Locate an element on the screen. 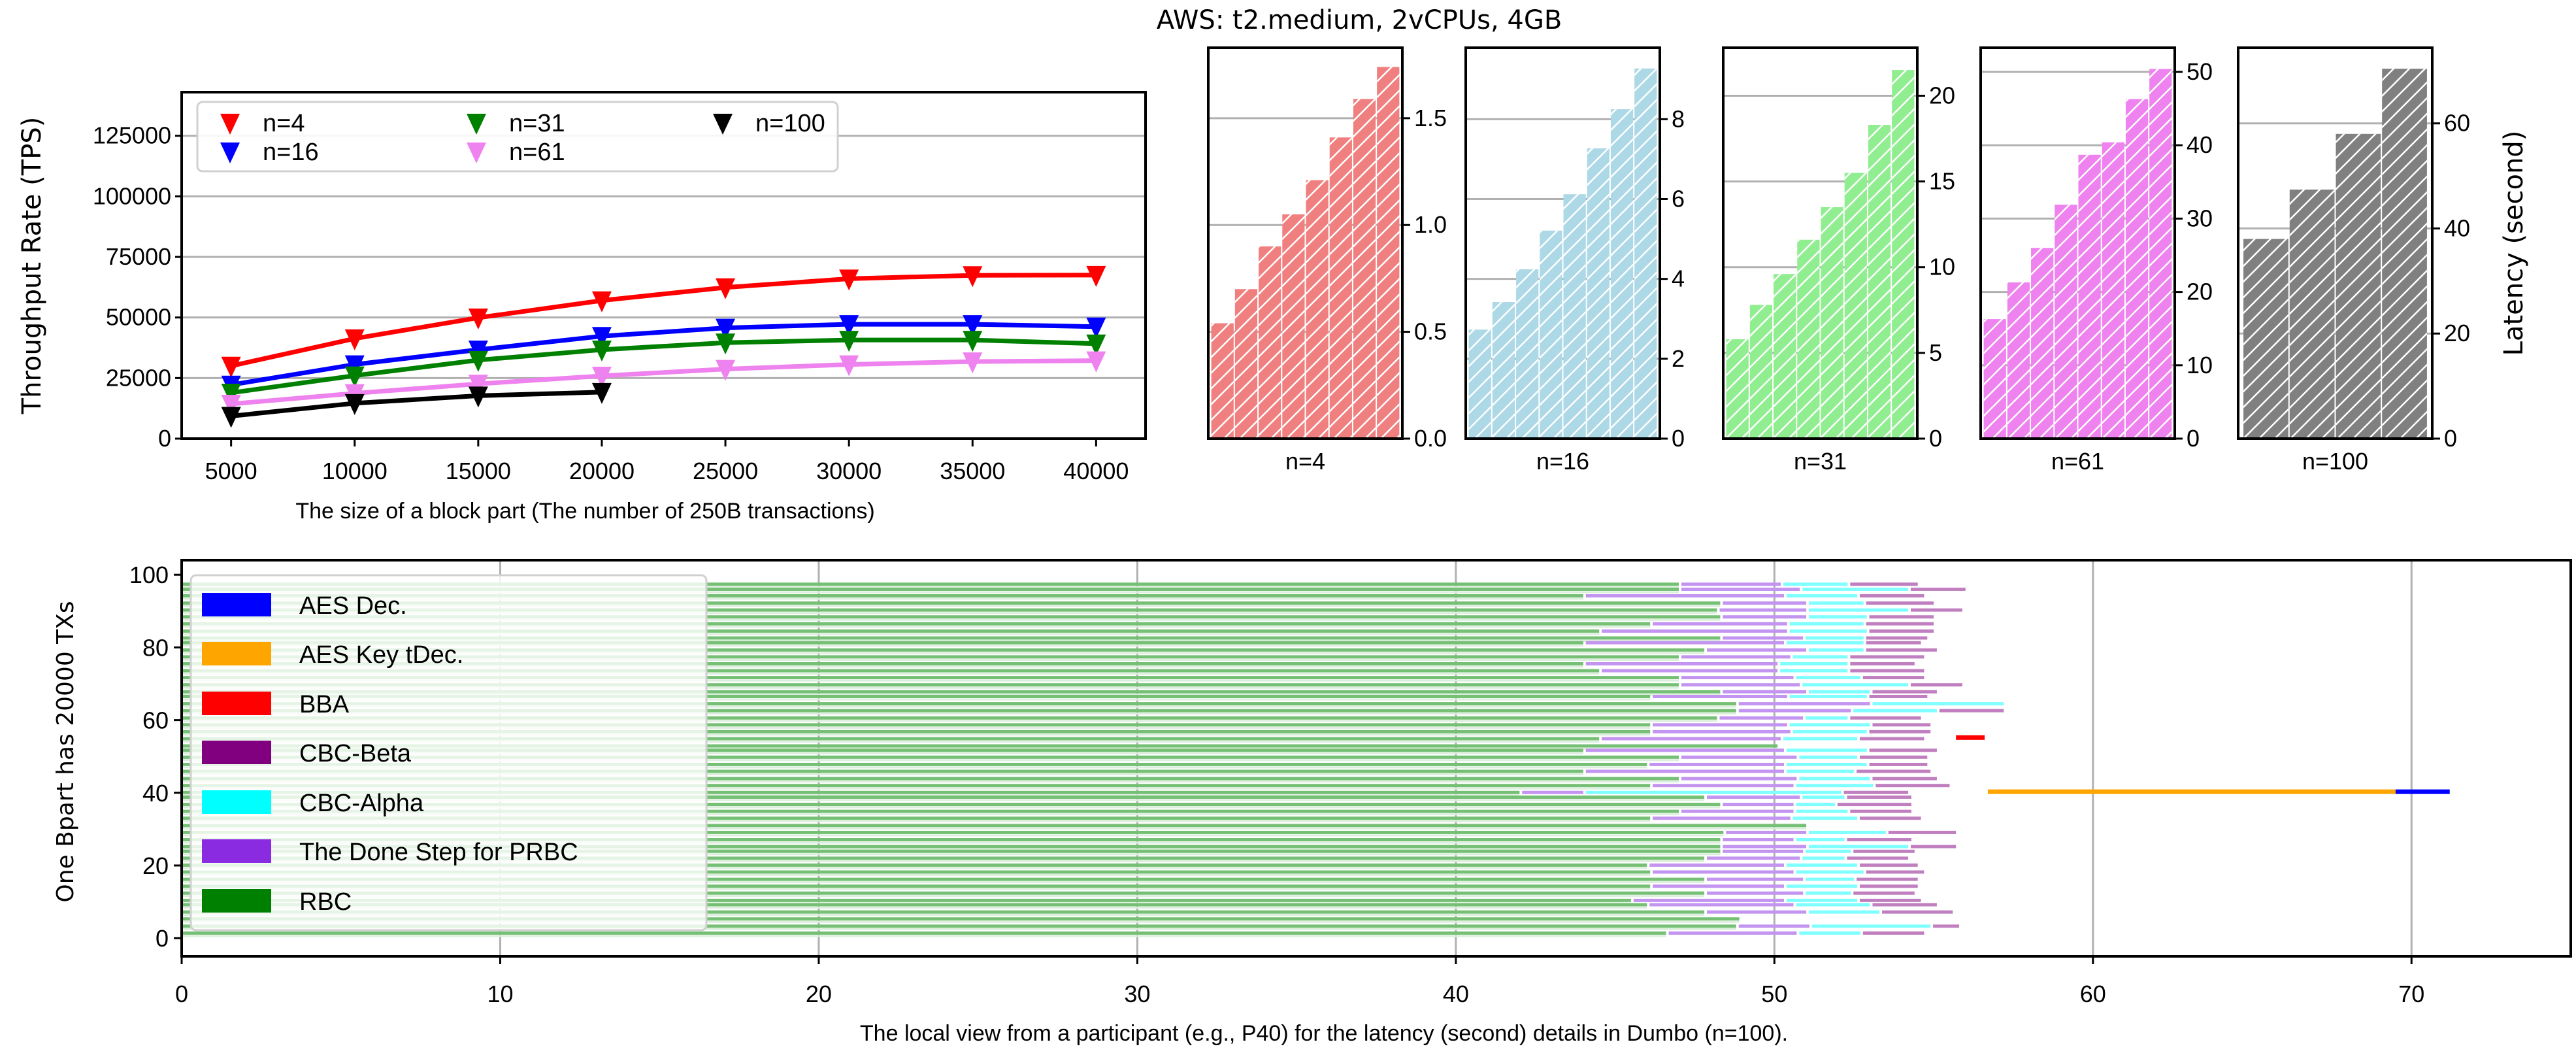 Image resolution: width=2576 pixels, height=1057 pixels. x-tick-label: 20000 is located at coordinates (602, 471).